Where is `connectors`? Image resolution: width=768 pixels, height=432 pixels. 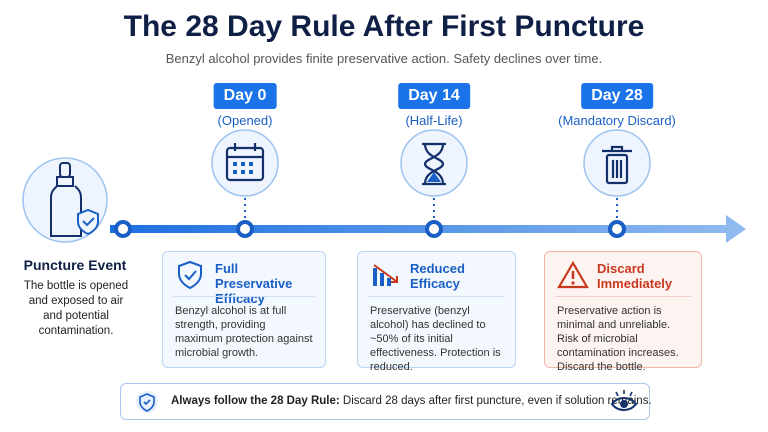
connectors is located at coordinates (431, 209).